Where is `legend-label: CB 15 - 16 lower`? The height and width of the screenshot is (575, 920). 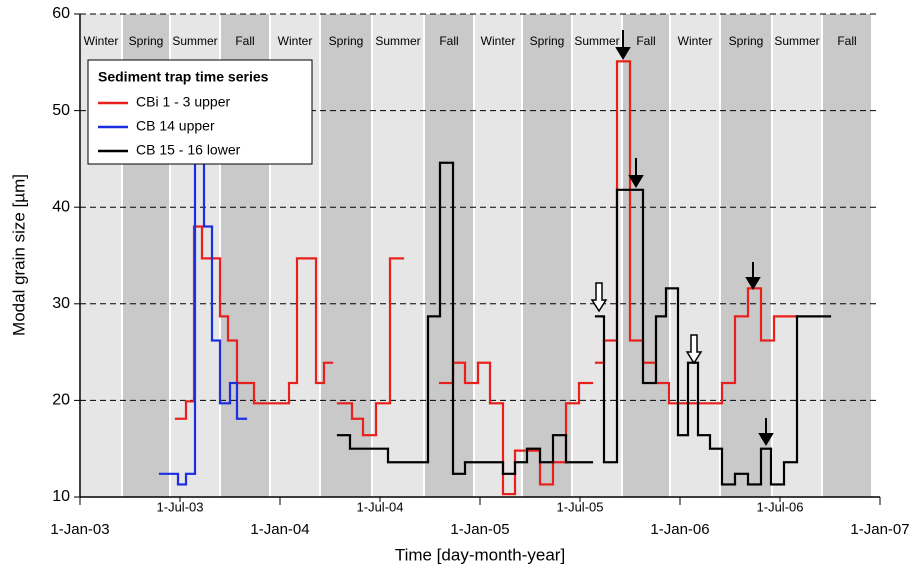 legend-label: CB 15 - 16 lower is located at coordinates (188, 150).